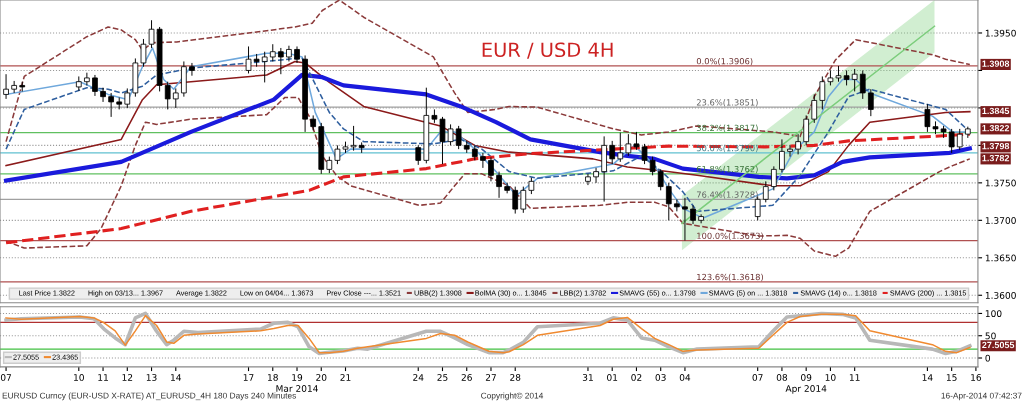 This screenshot has width=1024, height=401. What do you see at coordinates (993, 314) in the screenshot?
I see `y-tick-label: 100` at bounding box center [993, 314].